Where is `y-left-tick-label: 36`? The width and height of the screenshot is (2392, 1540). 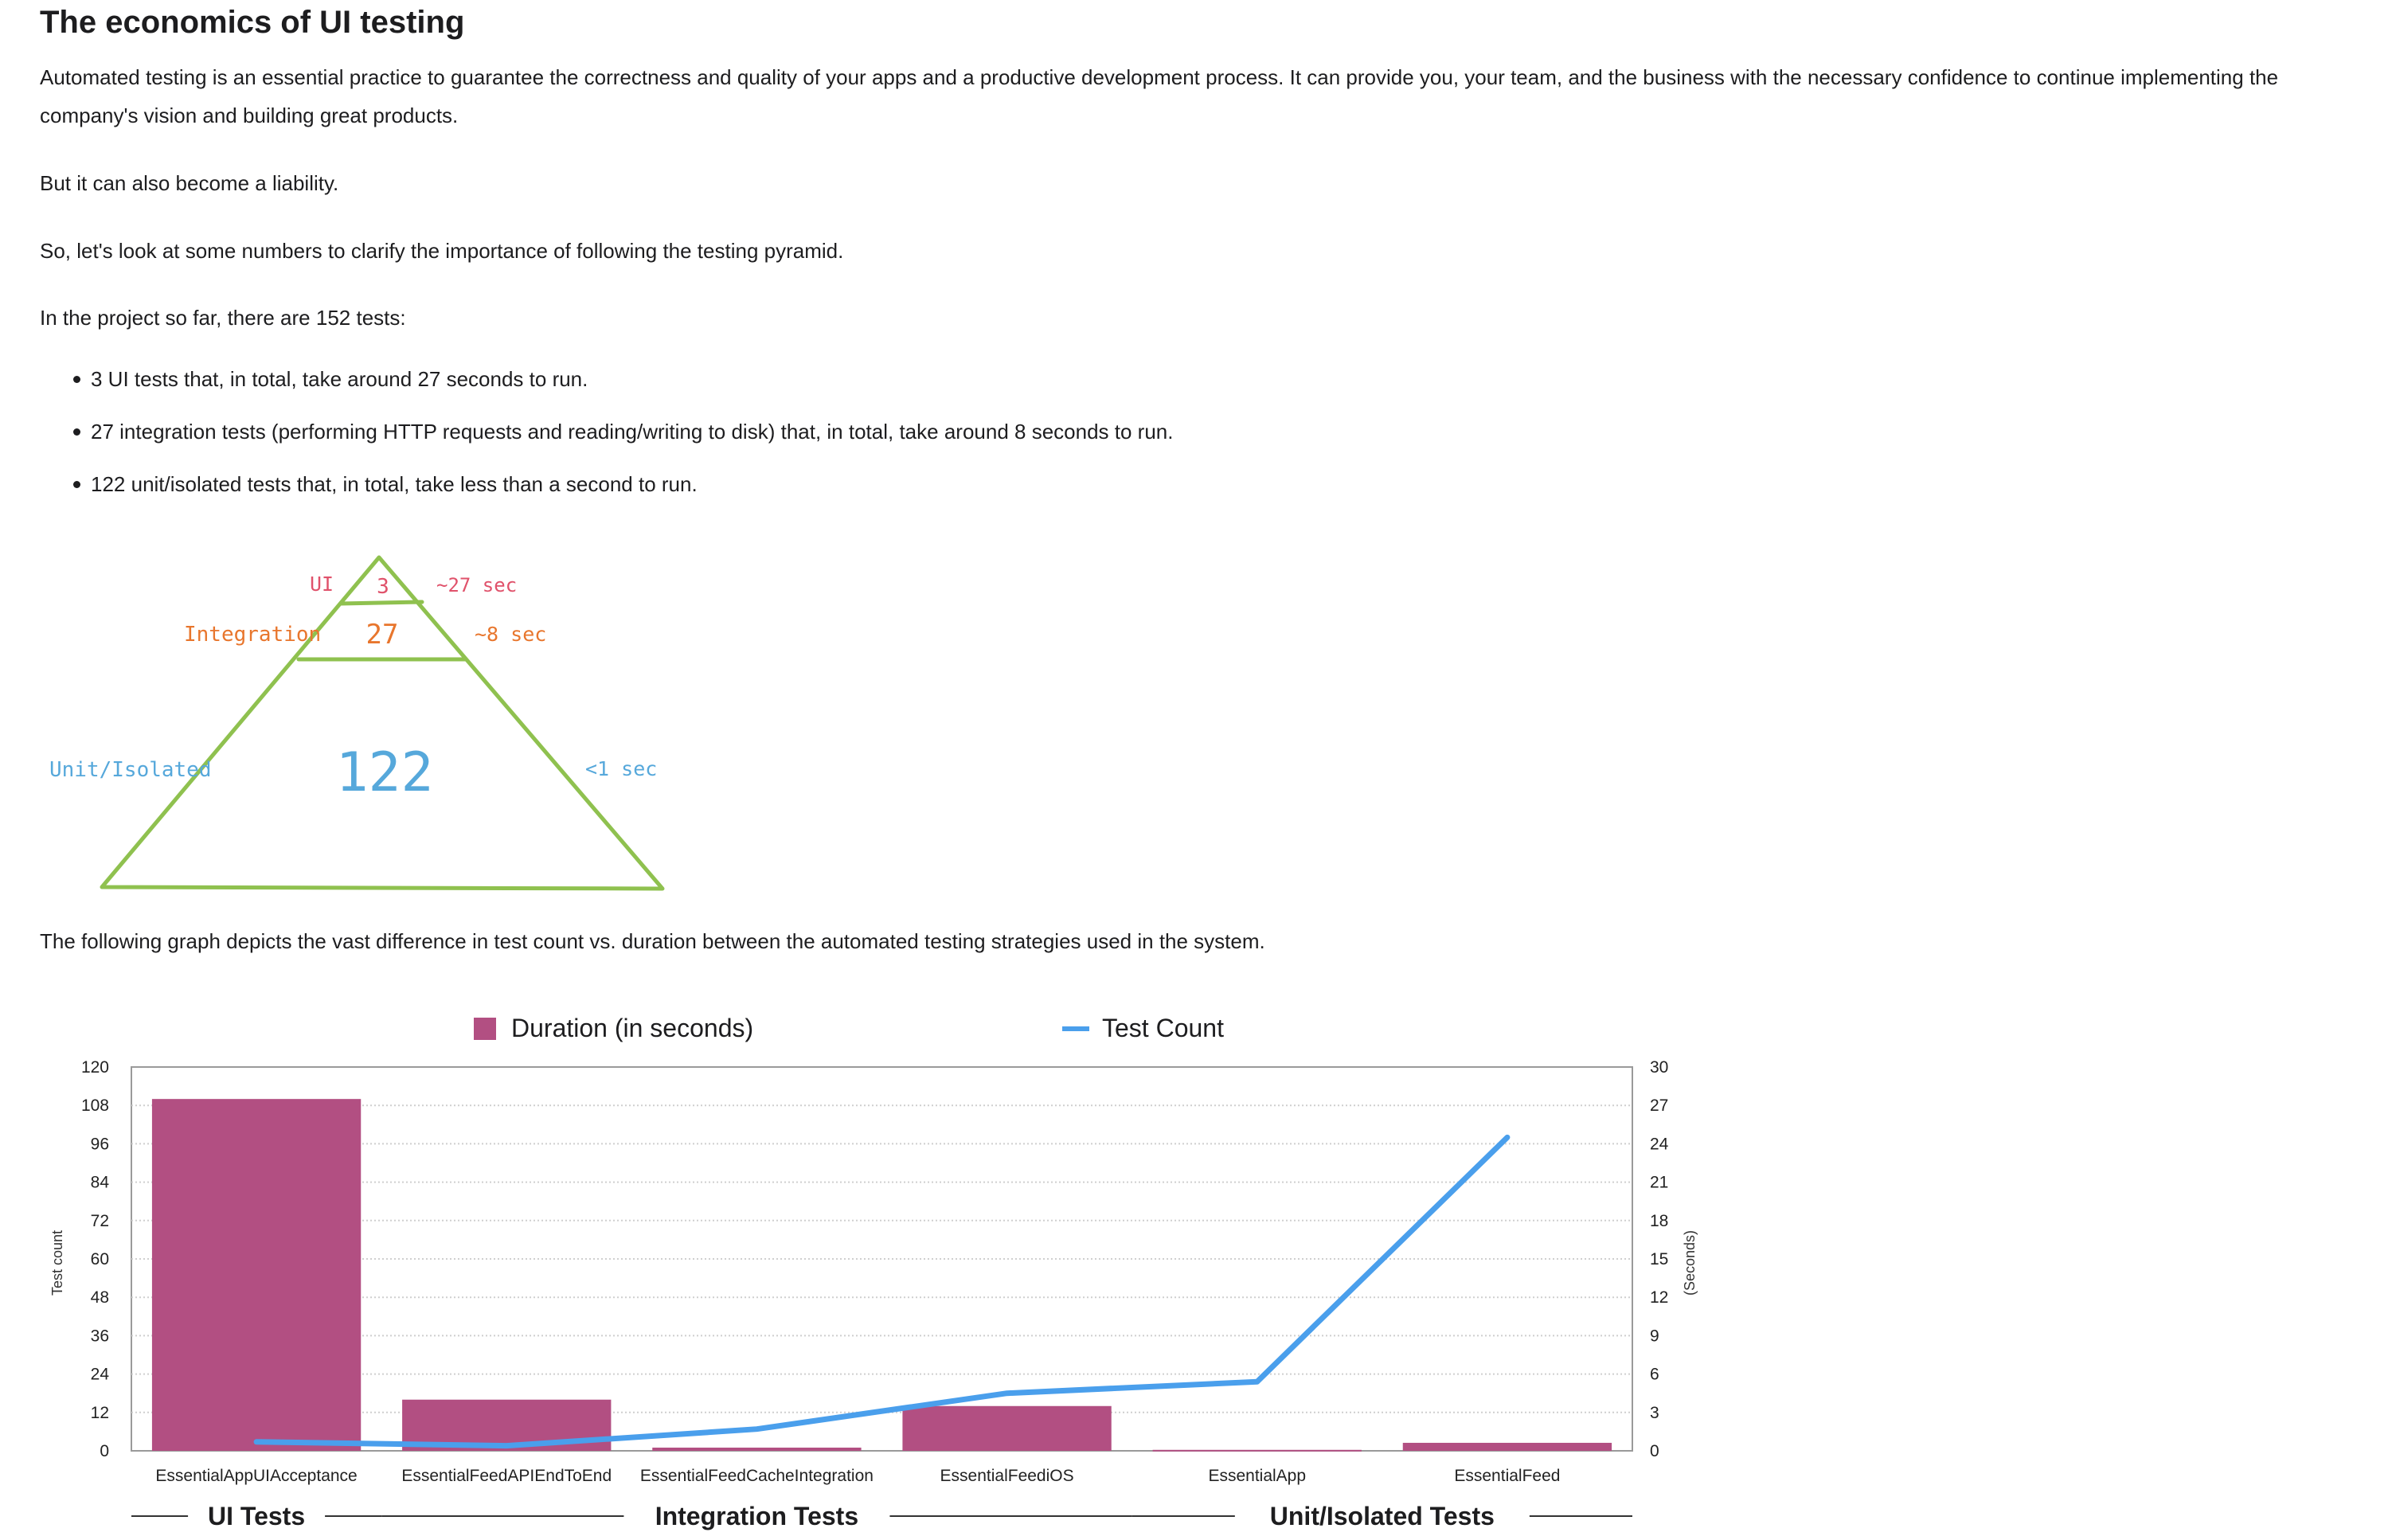
y-left-tick-label: 36 is located at coordinates (100, 1336).